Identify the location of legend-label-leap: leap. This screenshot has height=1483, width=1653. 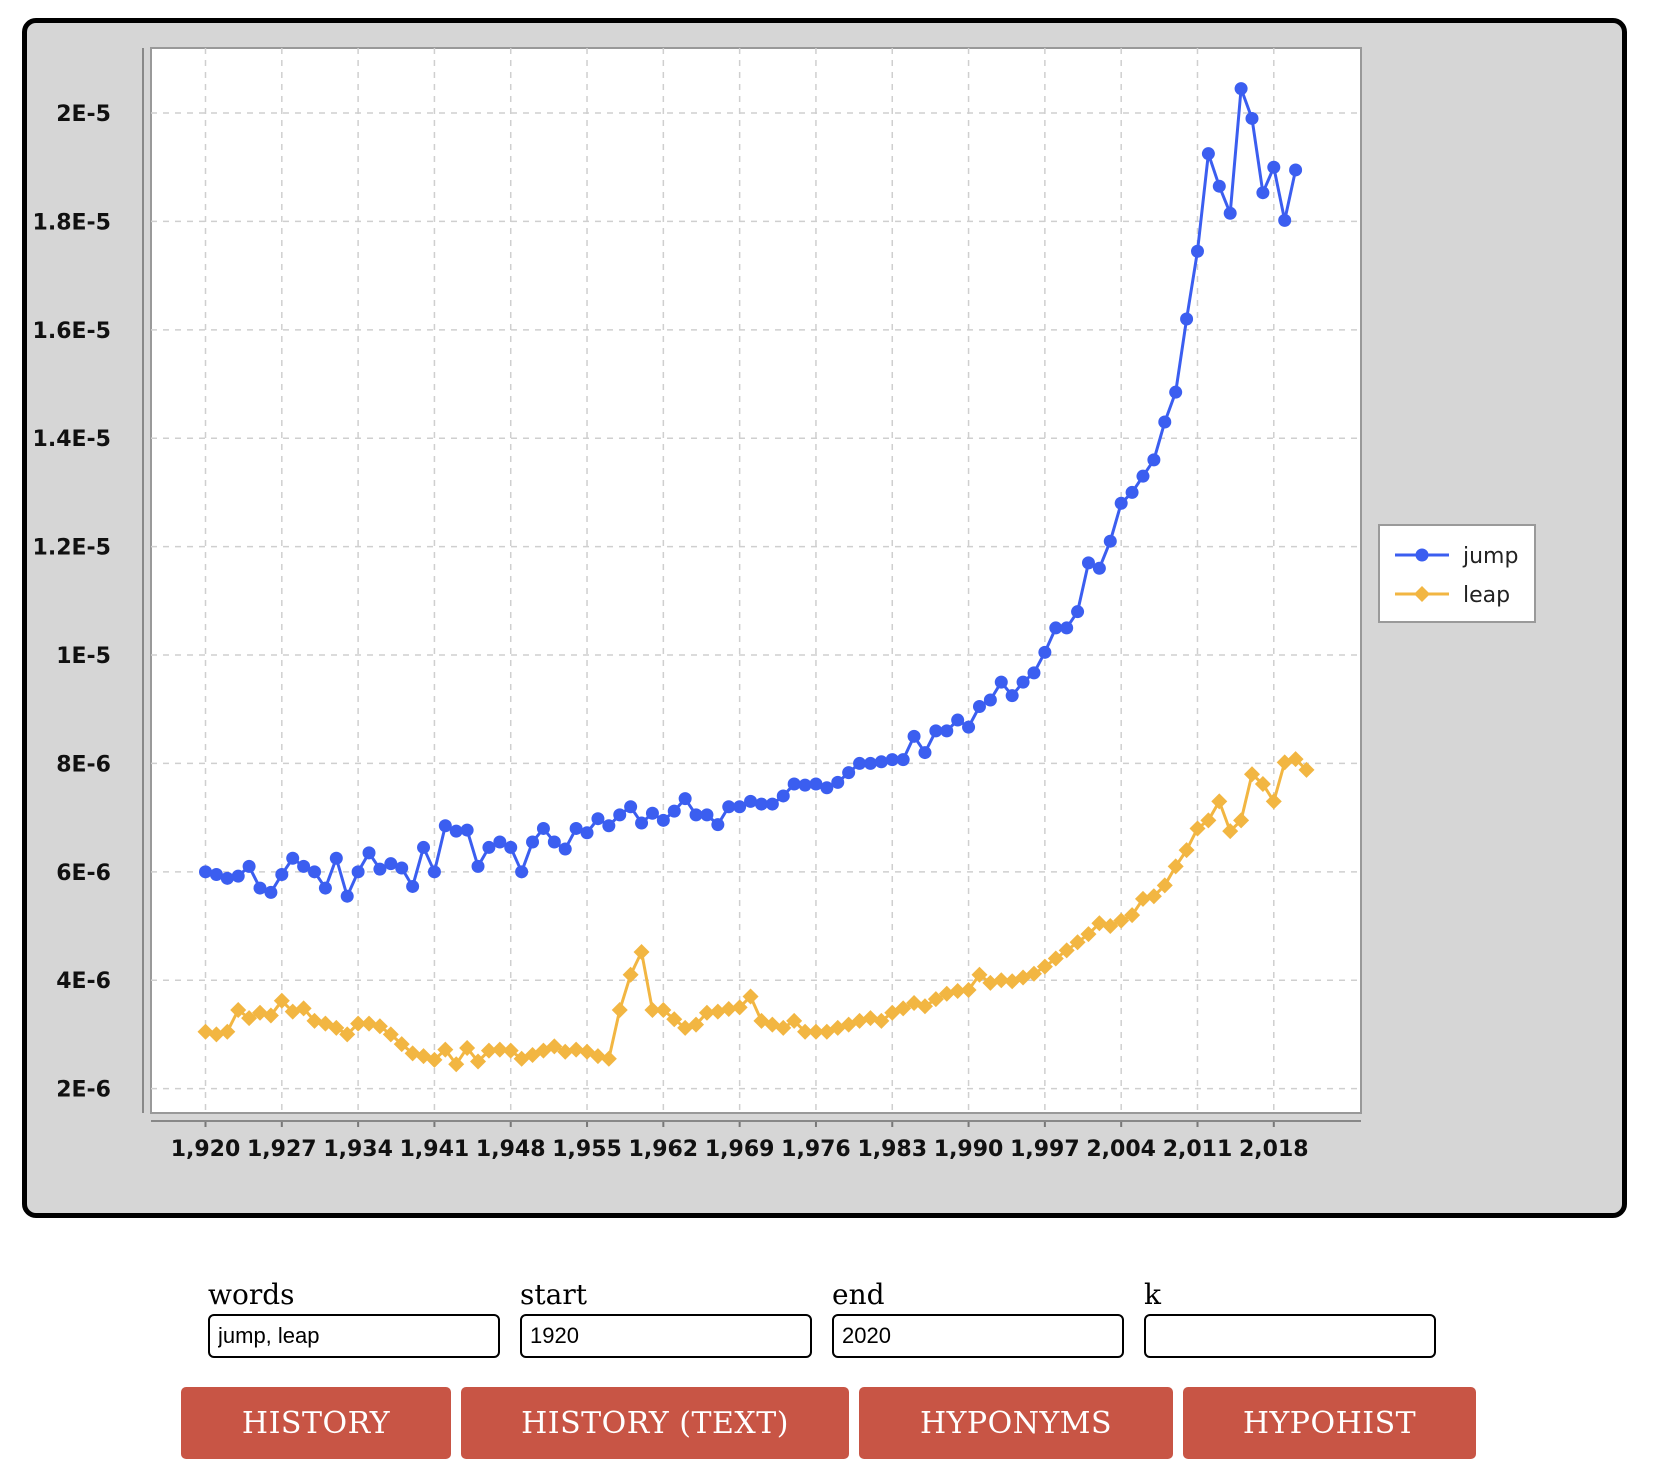
(1486, 595).